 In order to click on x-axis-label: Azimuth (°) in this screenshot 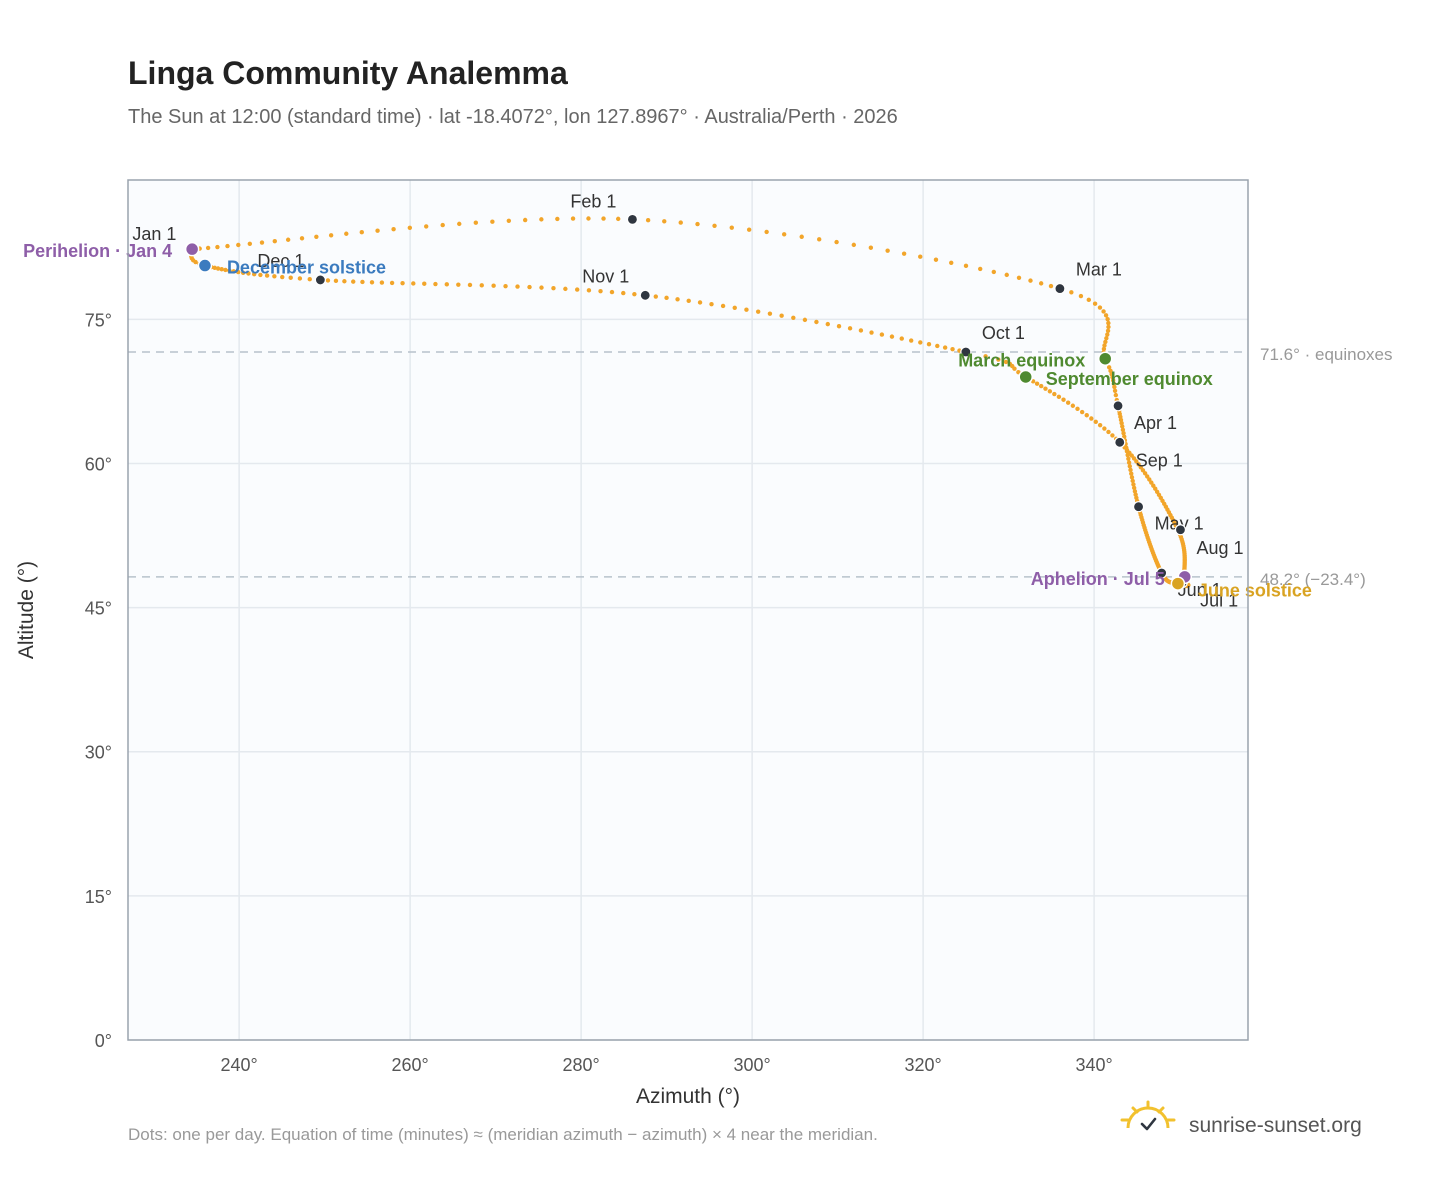, I will do `click(688, 1096)`.